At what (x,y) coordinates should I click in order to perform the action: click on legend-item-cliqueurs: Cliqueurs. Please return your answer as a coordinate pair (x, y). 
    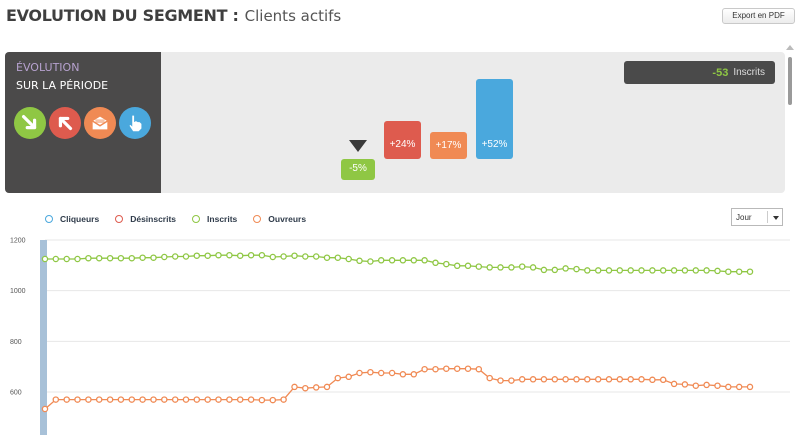
    Looking at the image, I should click on (72, 219).